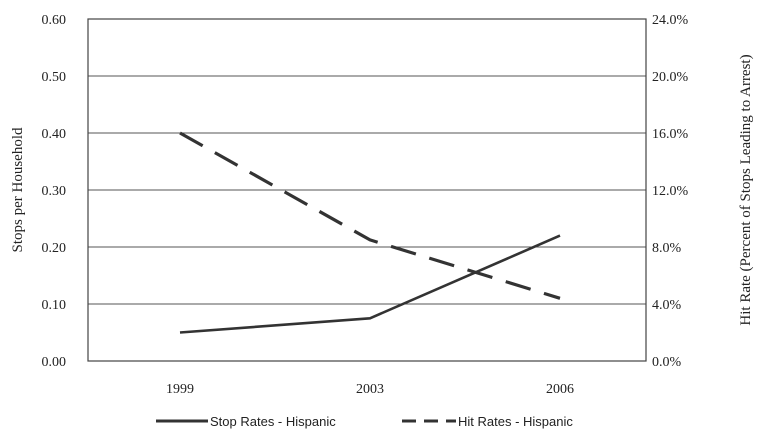  I want to click on right-tick-label: 12.0%, so click(670, 191).